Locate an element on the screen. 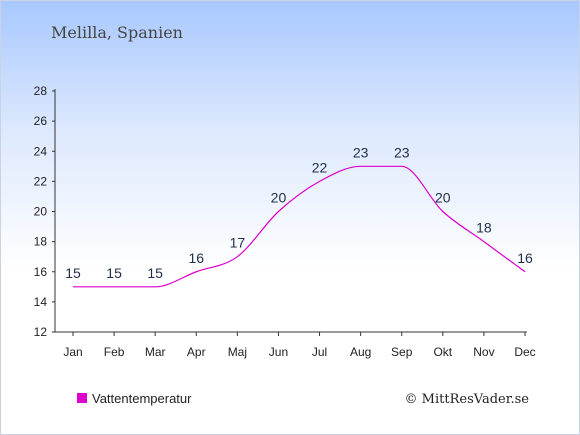  y-tick-label: 20 is located at coordinates (41, 212).